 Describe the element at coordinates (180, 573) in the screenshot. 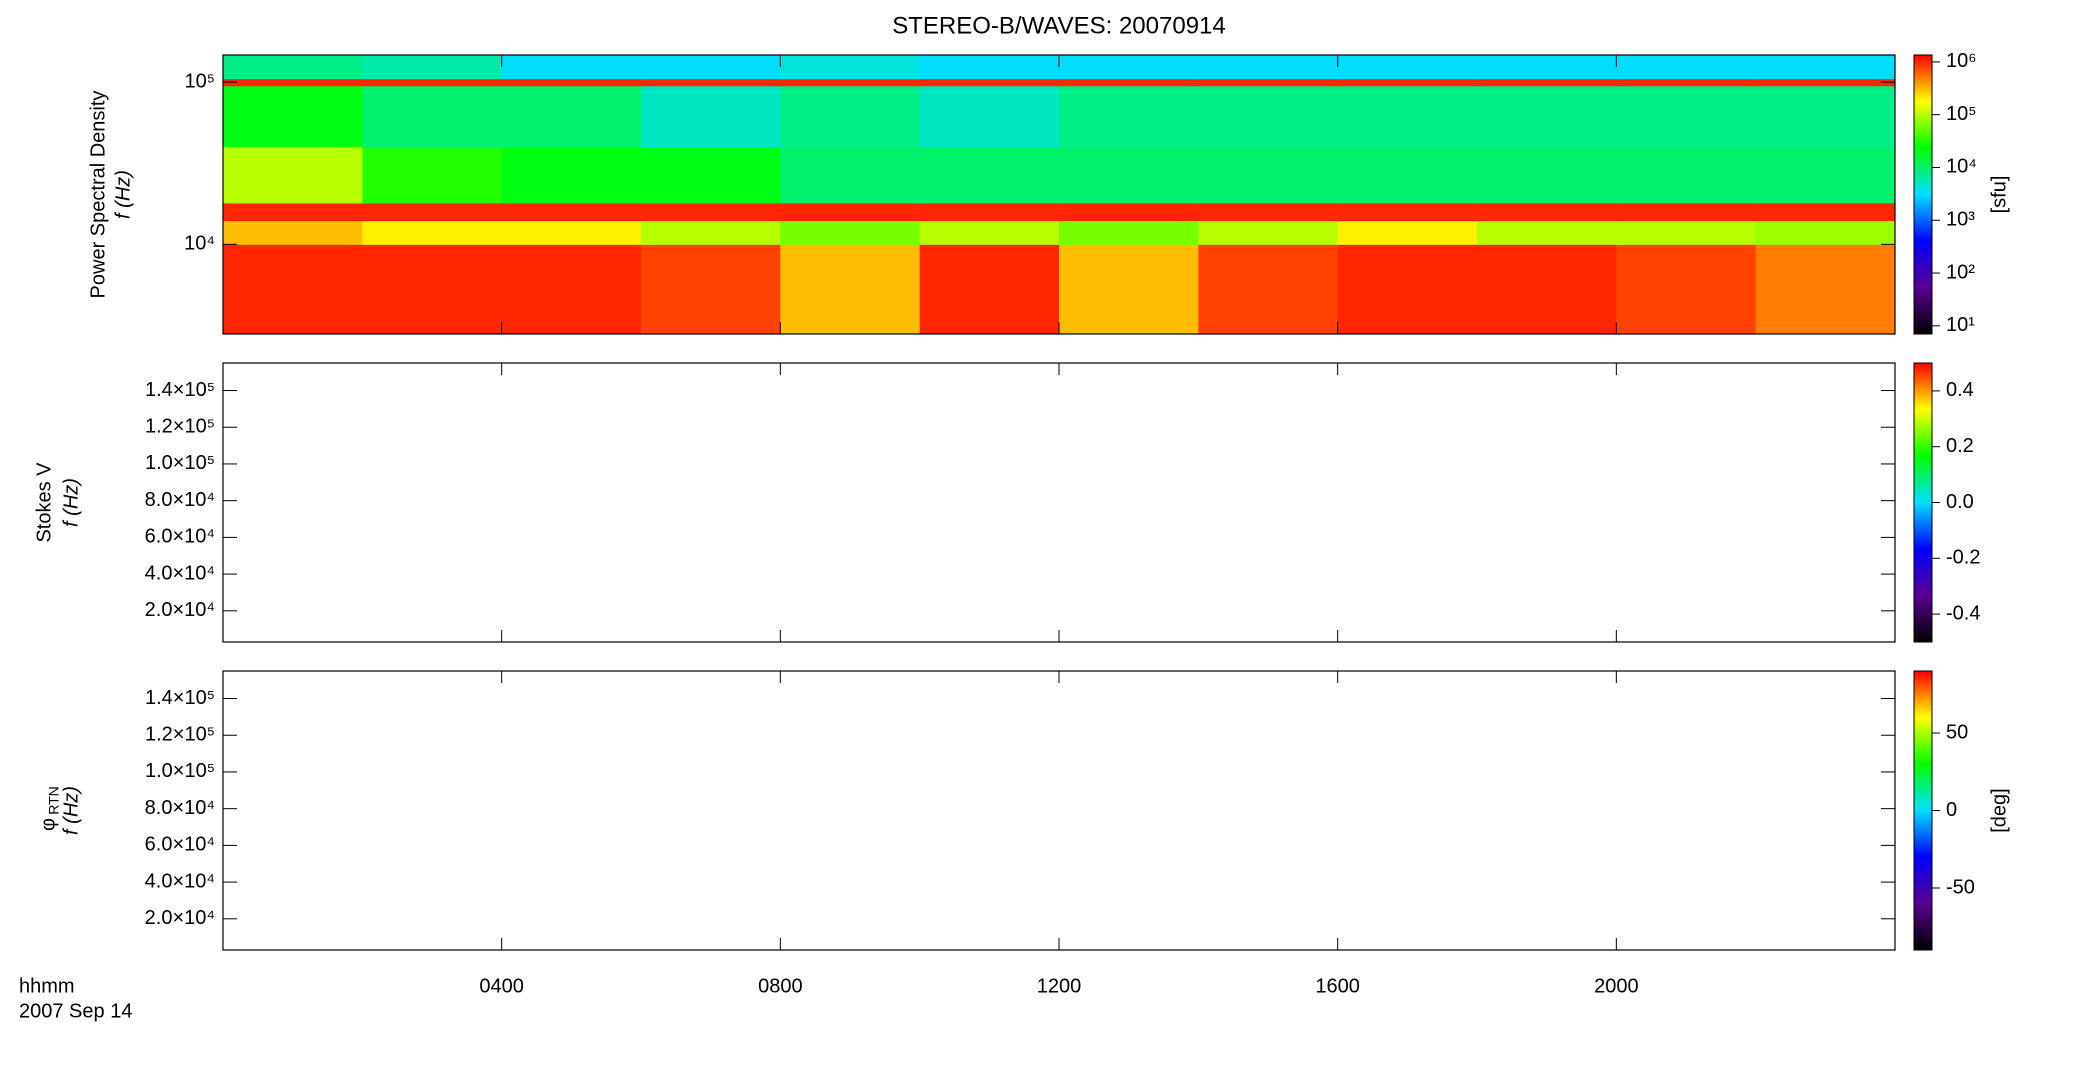

I see `y-tick-label: 4.0×10⁴` at that location.